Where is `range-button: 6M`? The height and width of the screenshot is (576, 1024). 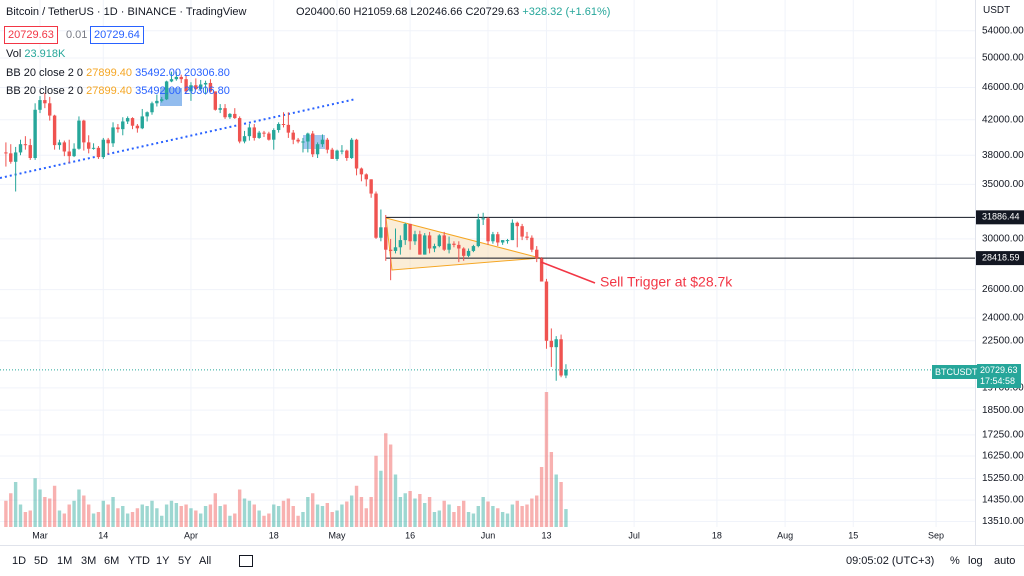
range-button: 6M is located at coordinates (112, 561).